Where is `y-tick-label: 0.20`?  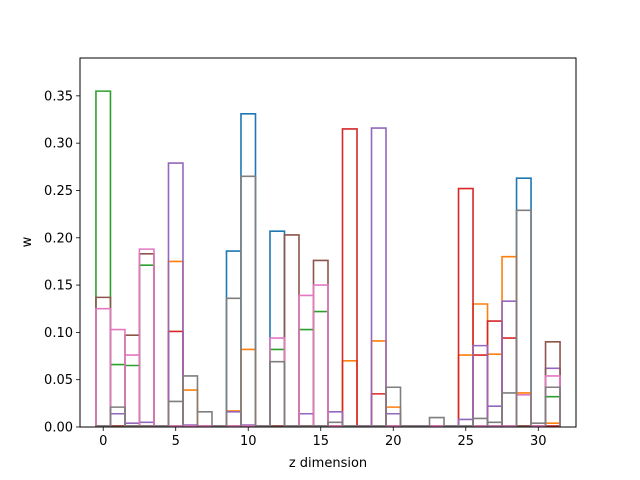 y-tick-label: 0.20 is located at coordinates (58, 238).